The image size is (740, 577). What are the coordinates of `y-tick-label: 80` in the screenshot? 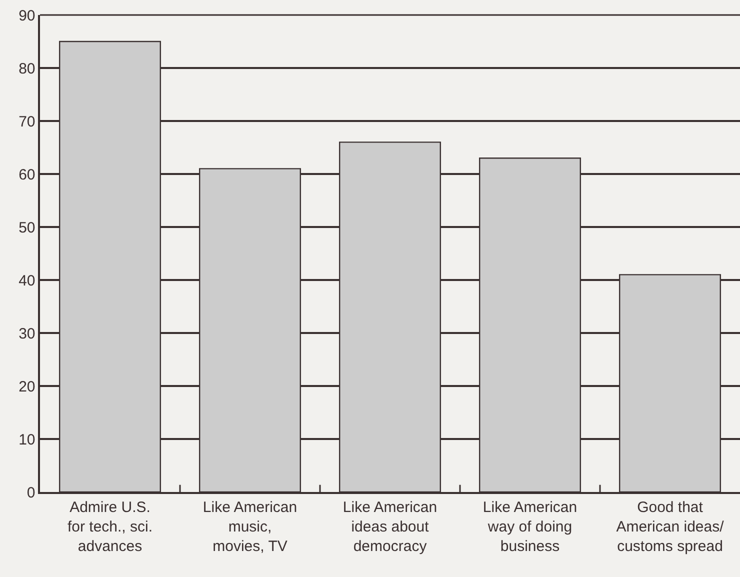 It's located at (27, 69).